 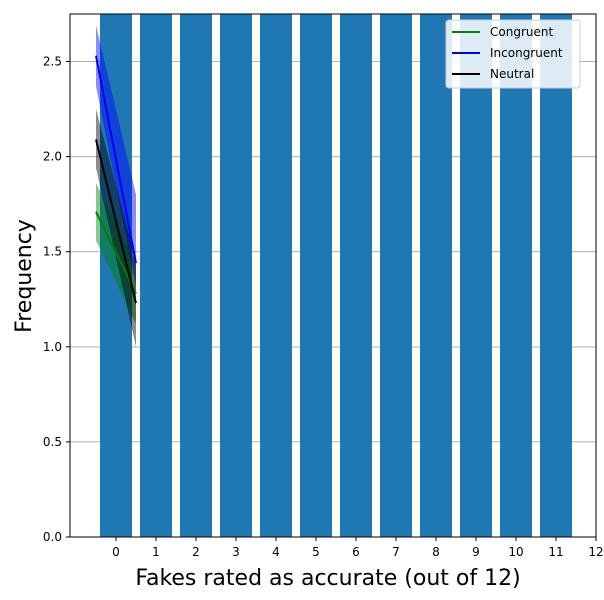 What do you see at coordinates (24, 276) in the screenshot?
I see `y-axis-label: Frequency` at bounding box center [24, 276].